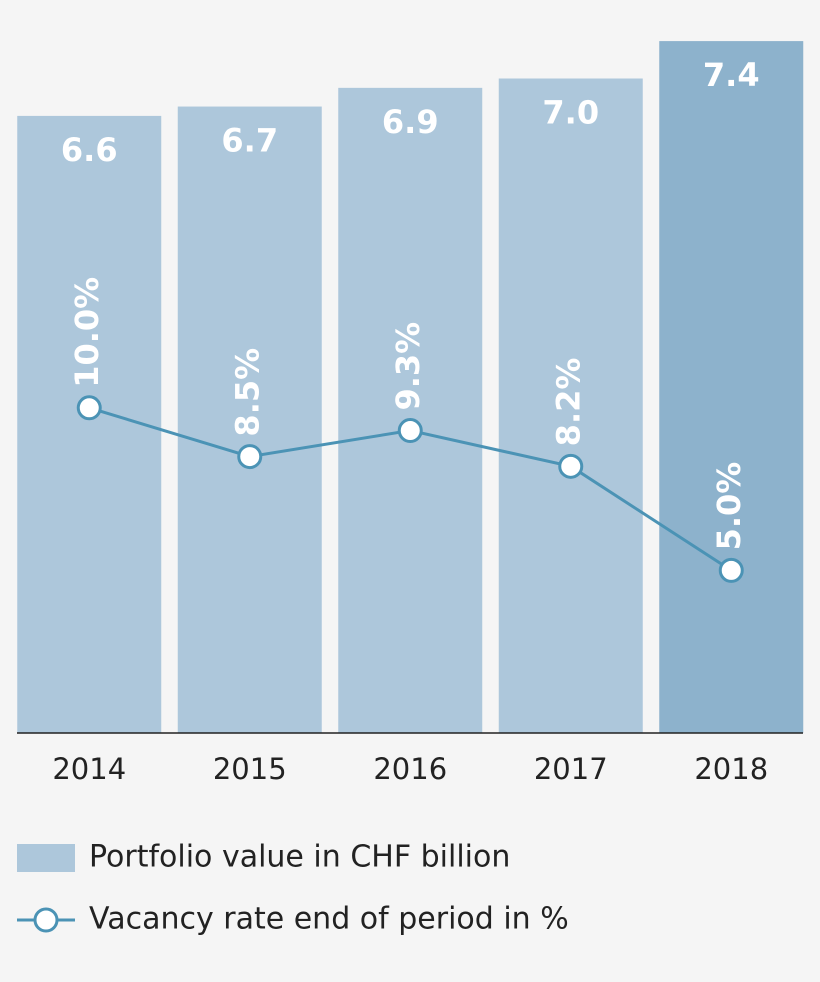  Describe the element at coordinates (249, 141) in the screenshot. I see `bar-value-label: 6.7` at that location.